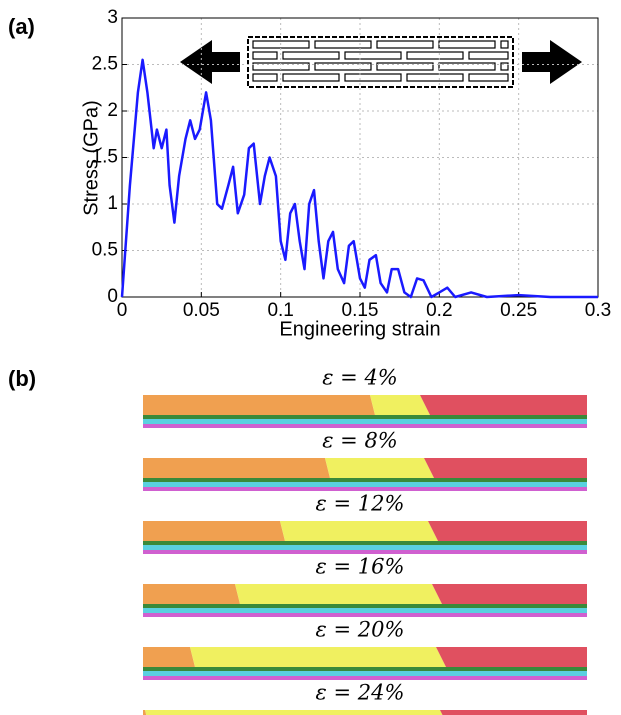  What do you see at coordinates (105, 157) in the screenshot?
I see `y-tick-label: 1.5` at bounding box center [105, 157].